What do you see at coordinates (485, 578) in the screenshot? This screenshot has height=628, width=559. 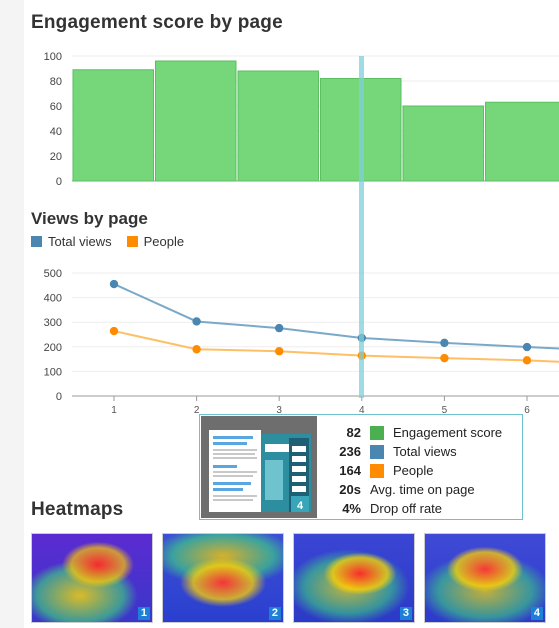 I see `heatmap-thumbnail-4: 4` at bounding box center [485, 578].